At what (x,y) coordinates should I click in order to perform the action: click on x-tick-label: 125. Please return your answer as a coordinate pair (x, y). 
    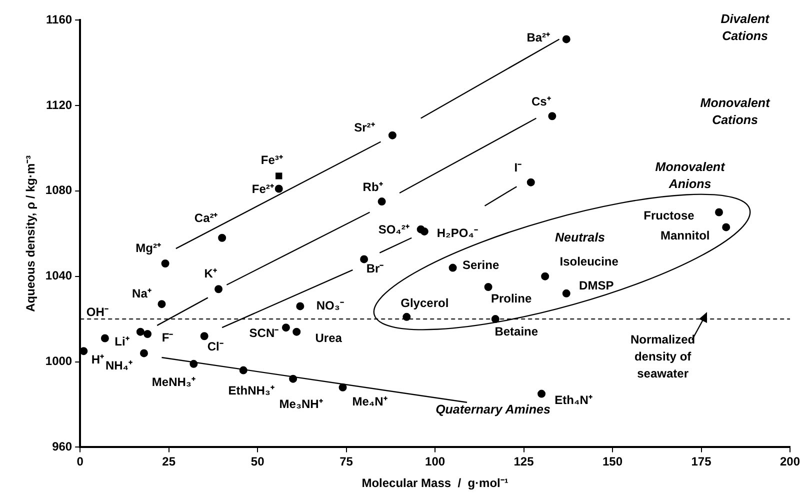
    Looking at the image, I should click on (524, 461).